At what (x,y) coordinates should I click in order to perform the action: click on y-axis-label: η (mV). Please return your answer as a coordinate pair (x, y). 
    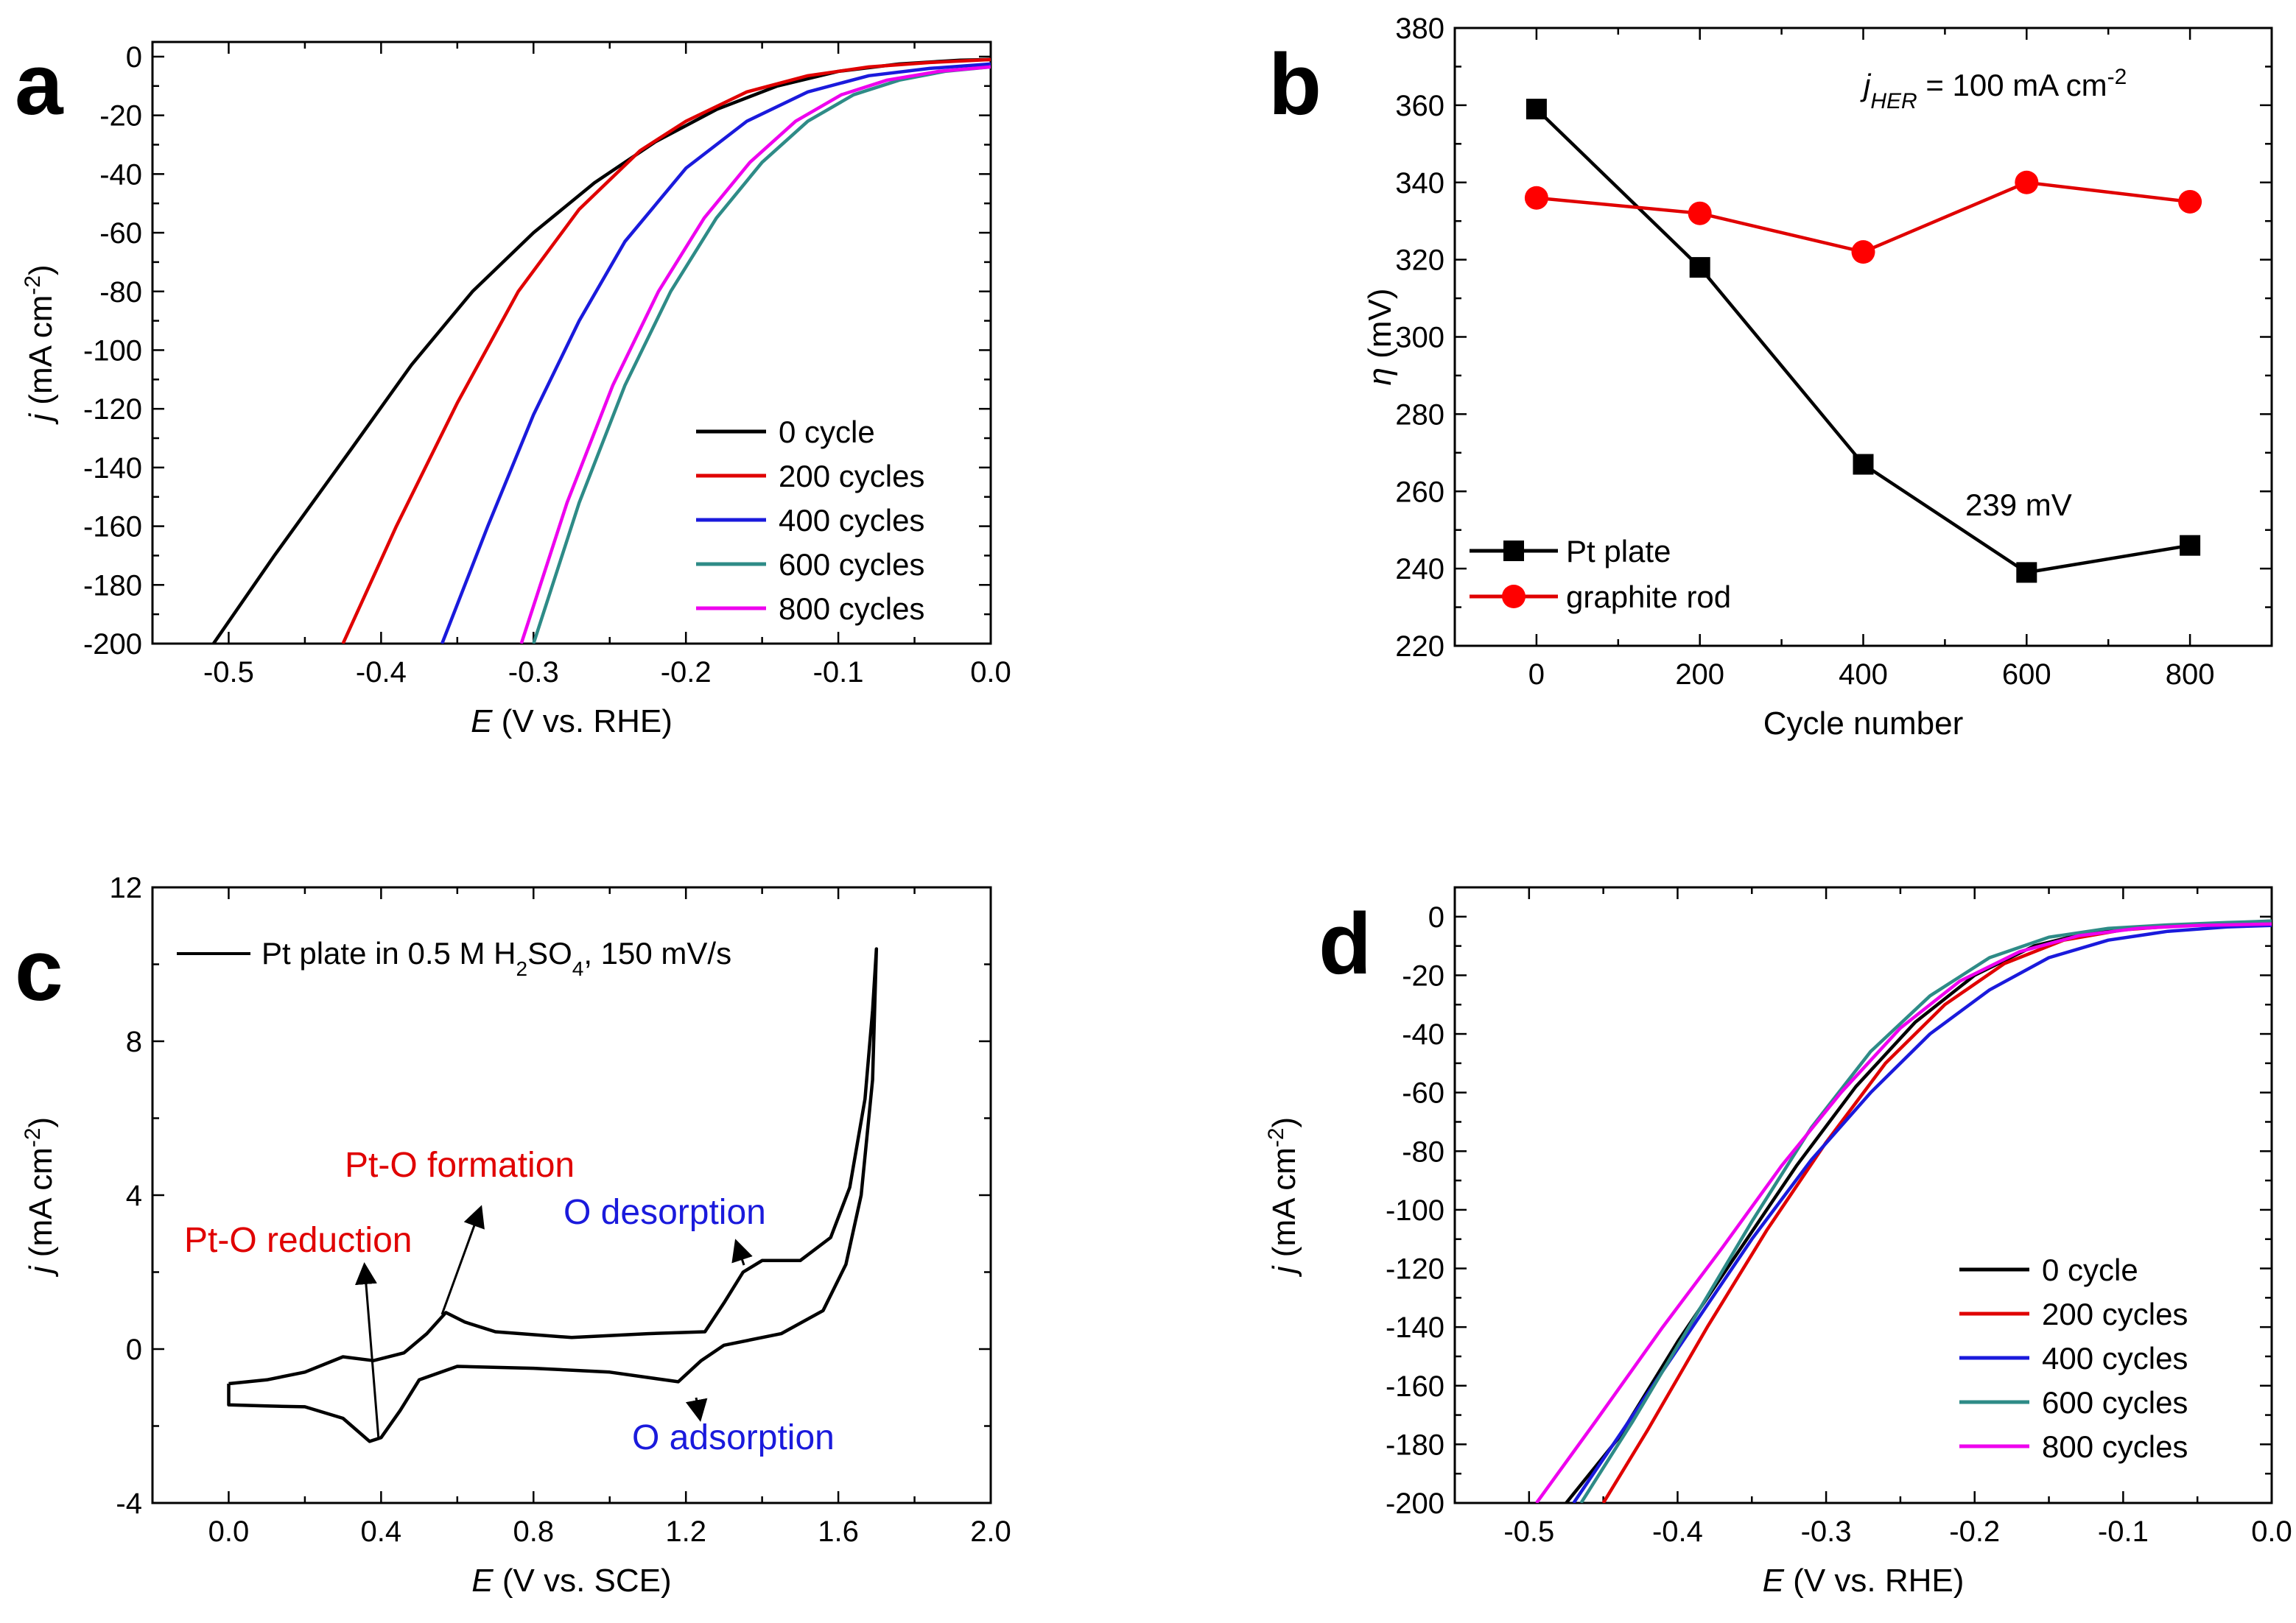
    Looking at the image, I should click on (1380, 337).